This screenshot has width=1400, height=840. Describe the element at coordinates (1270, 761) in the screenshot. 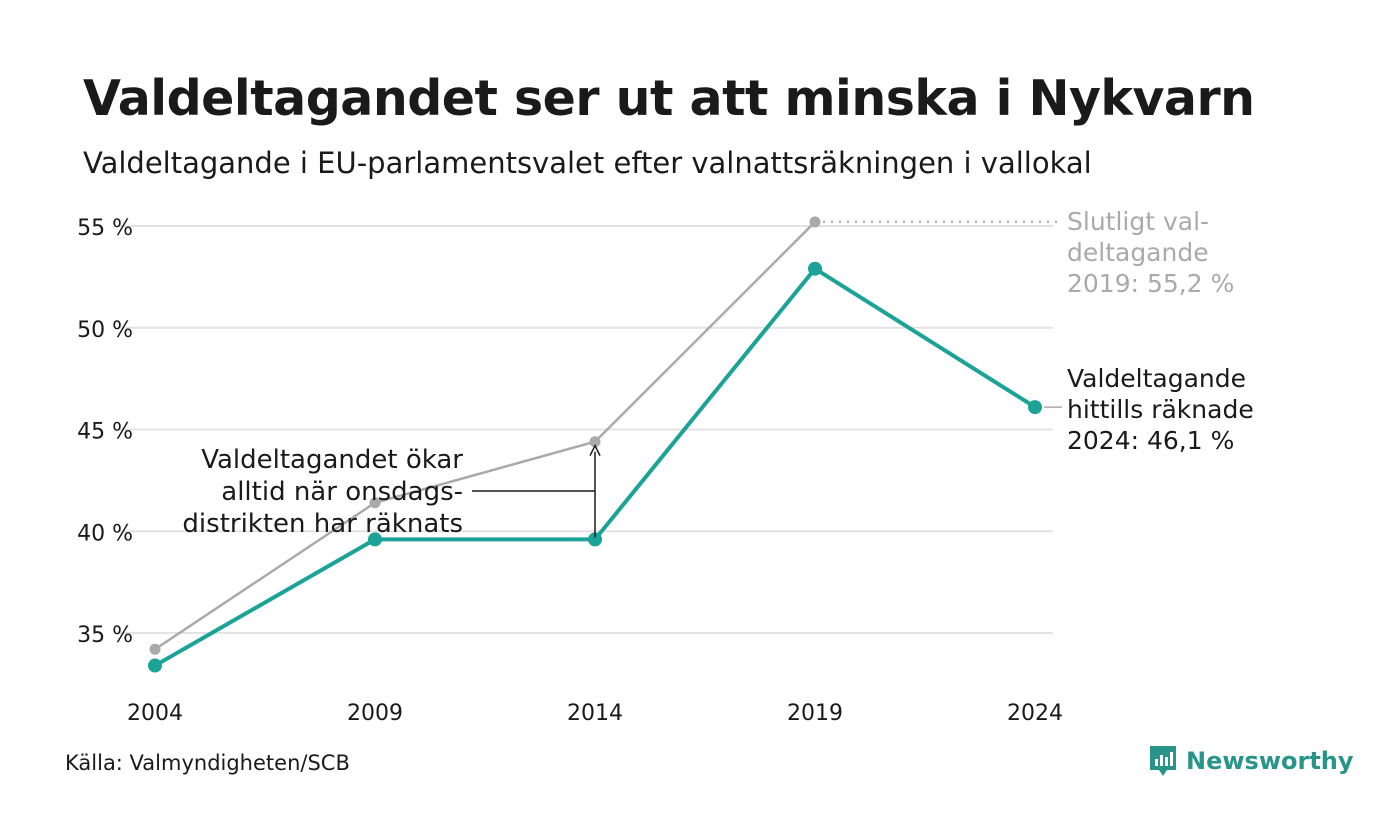

I see `brand-name: Newsworthy` at that location.